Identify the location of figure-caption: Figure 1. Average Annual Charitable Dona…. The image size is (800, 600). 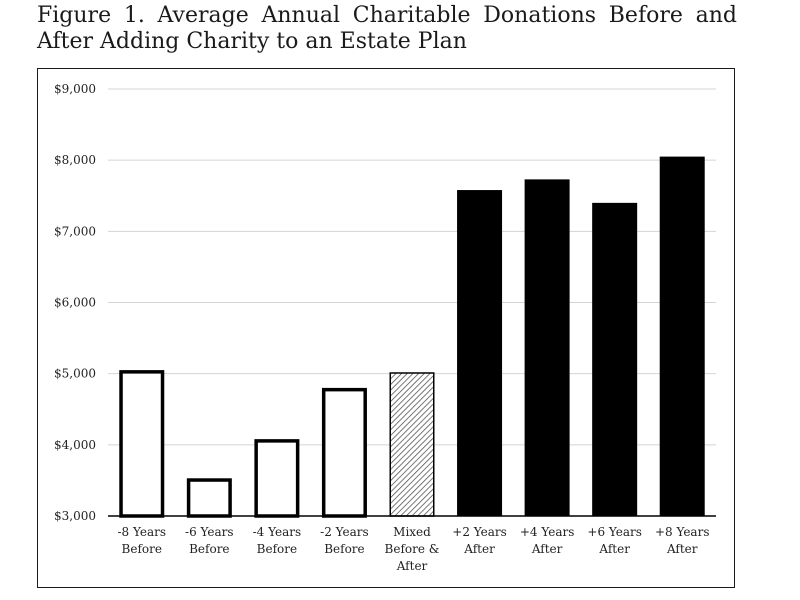
(387, 28).